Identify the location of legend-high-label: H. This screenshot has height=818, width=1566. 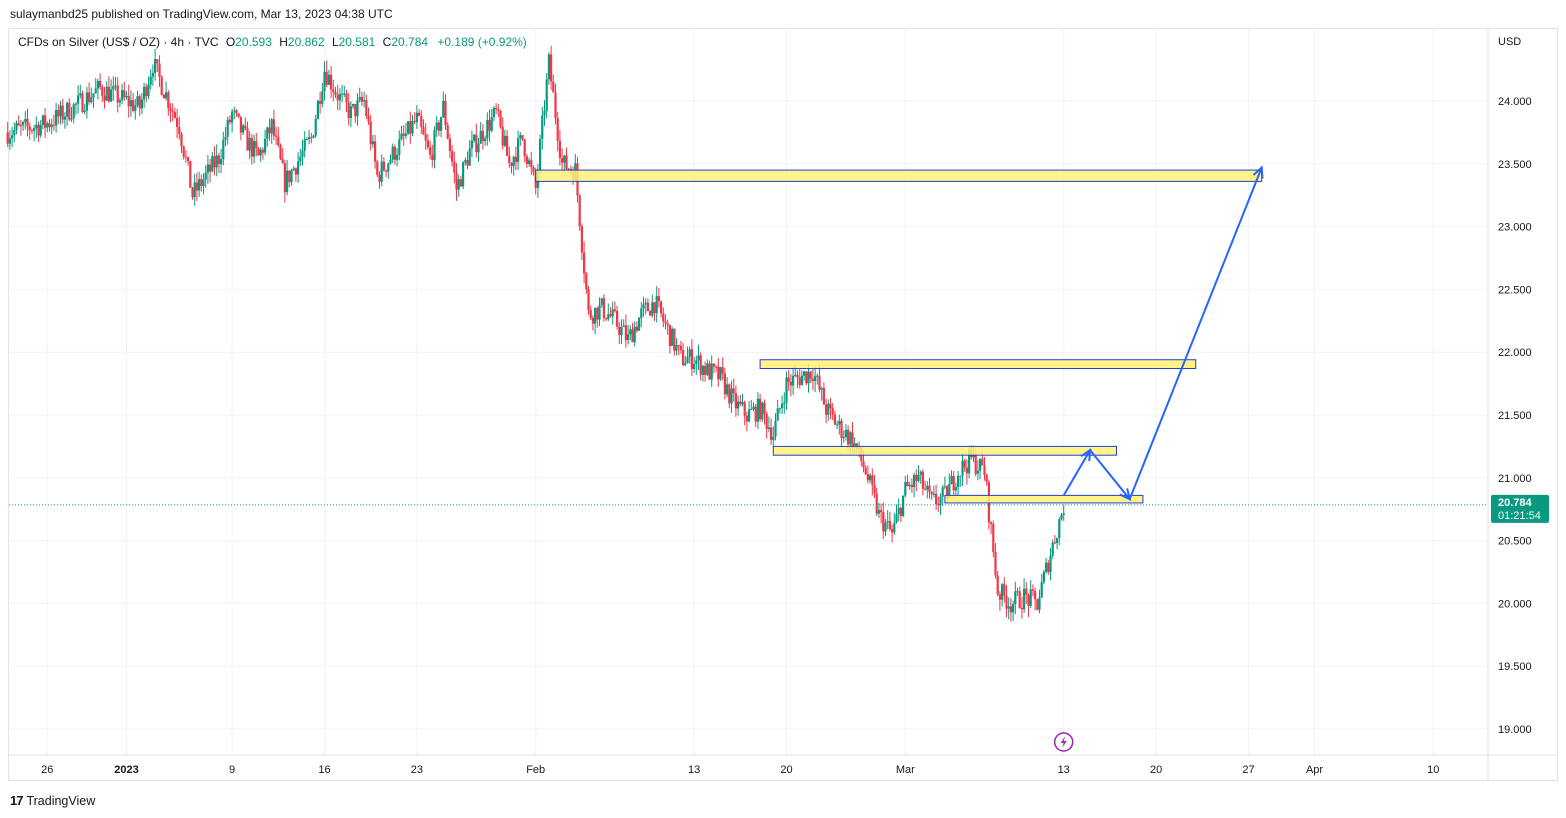
(283, 42).